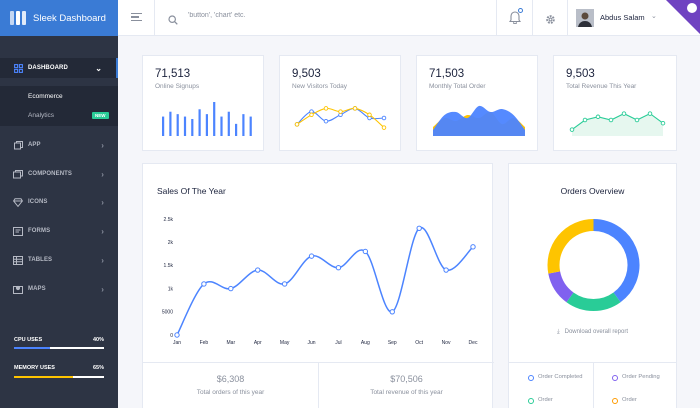  Describe the element at coordinates (601, 86) in the screenshot. I see `stat-label: Total Revenue This Year` at that location.